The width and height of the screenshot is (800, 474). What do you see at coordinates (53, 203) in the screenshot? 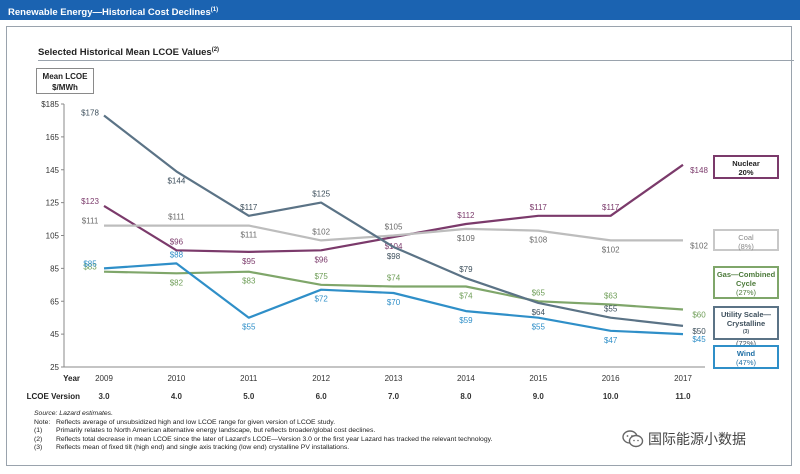
I see `y-tick-label: 125` at bounding box center [53, 203].